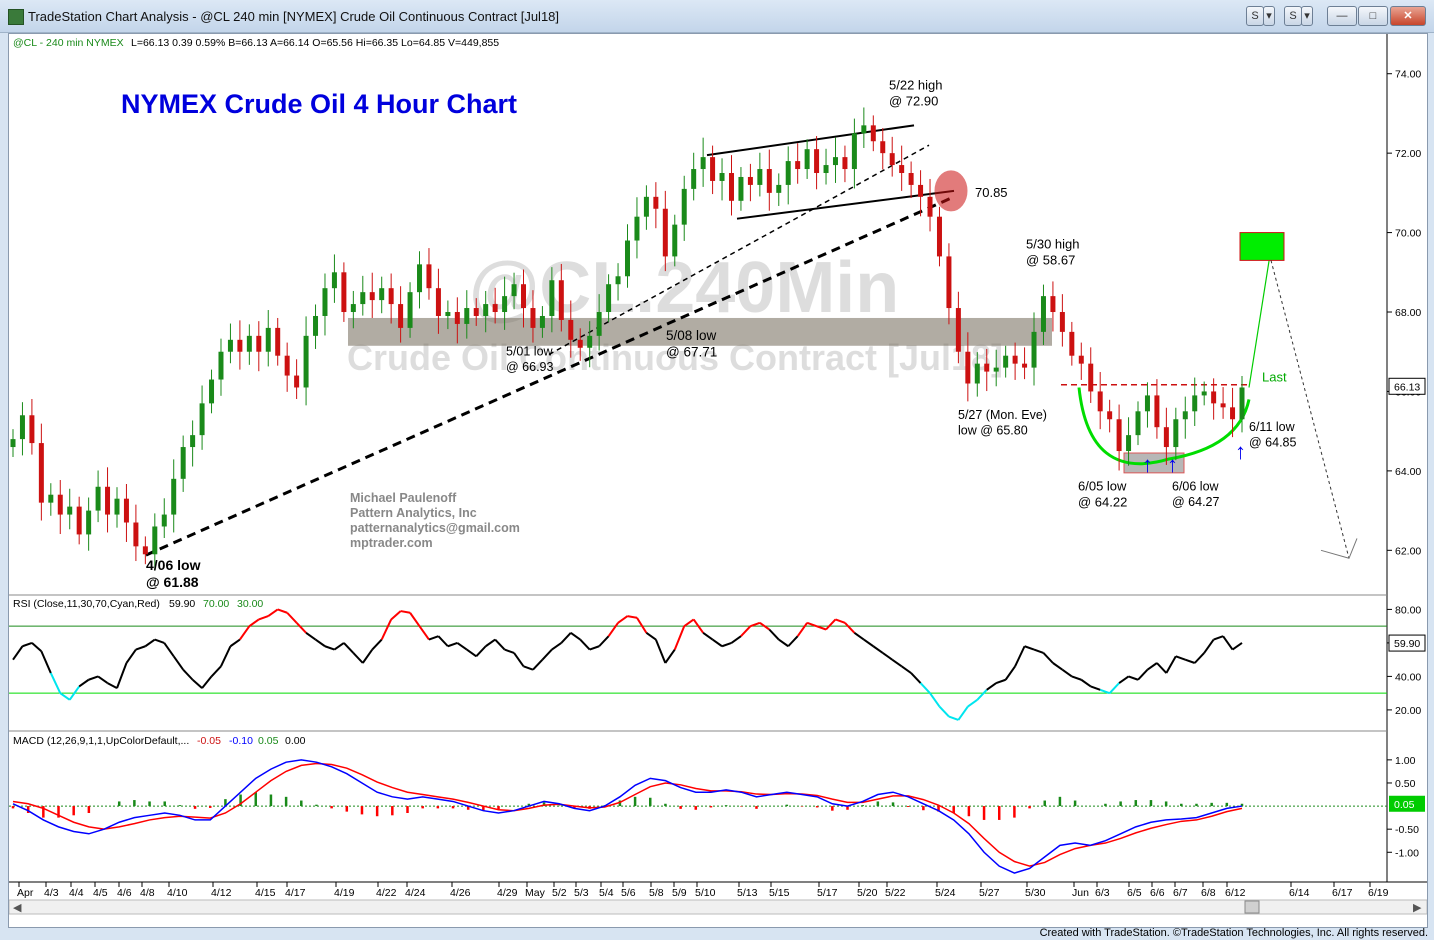  What do you see at coordinates (1405, 761) in the screenshot?
I see `macd-axis-label: 1.00` at bounding box center [1405, 761].